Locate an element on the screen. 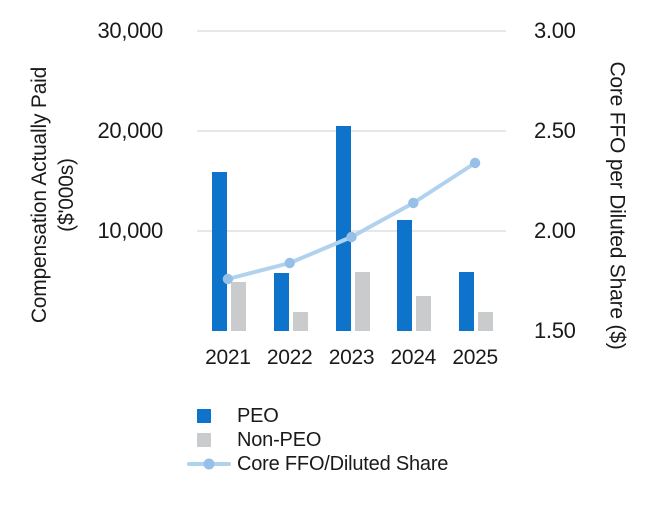  core-ffo-point-2023 is located at coordinates (351, 237).